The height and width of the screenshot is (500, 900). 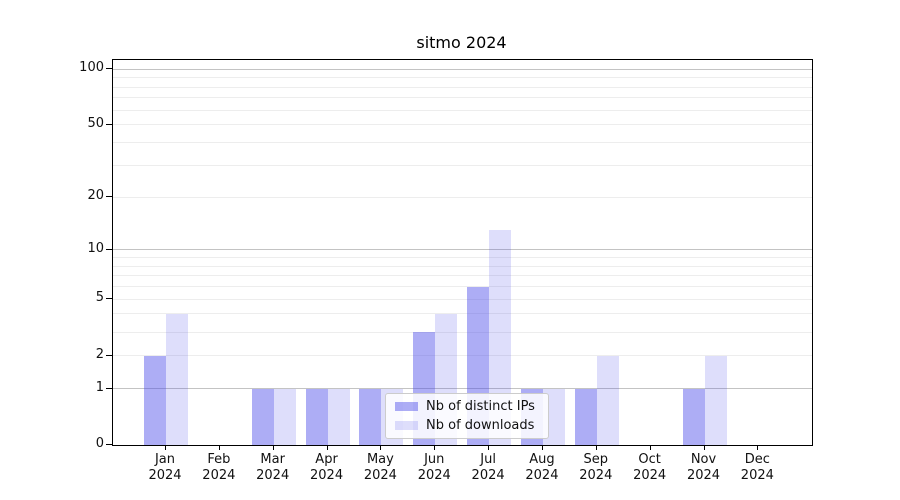 I want to click on x-tick-label-line: Aug, so click(x=542, y=459).